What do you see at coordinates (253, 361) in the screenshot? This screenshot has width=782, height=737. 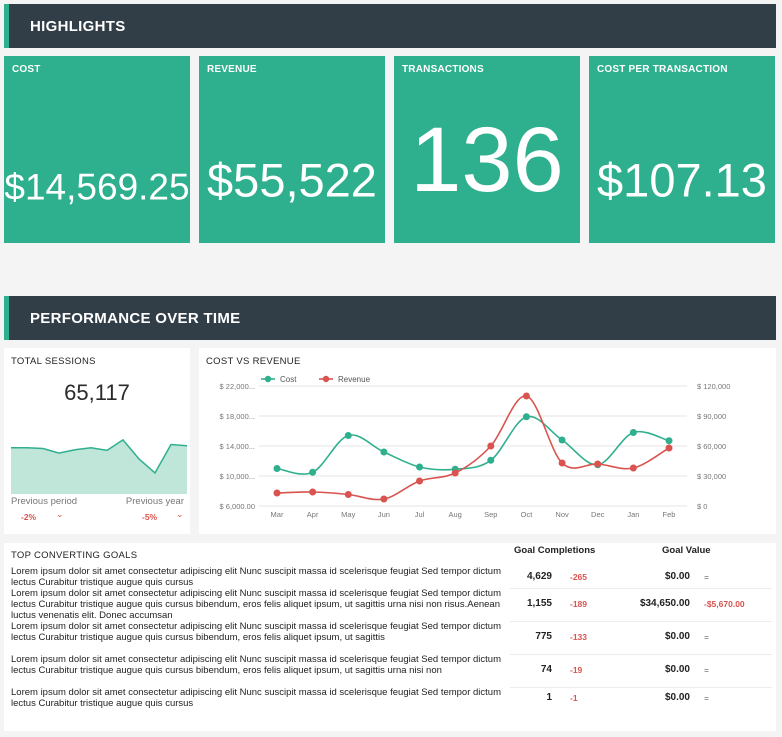 I see `chart-title: COST VS REVENUE` at bounding box center [253, 361].